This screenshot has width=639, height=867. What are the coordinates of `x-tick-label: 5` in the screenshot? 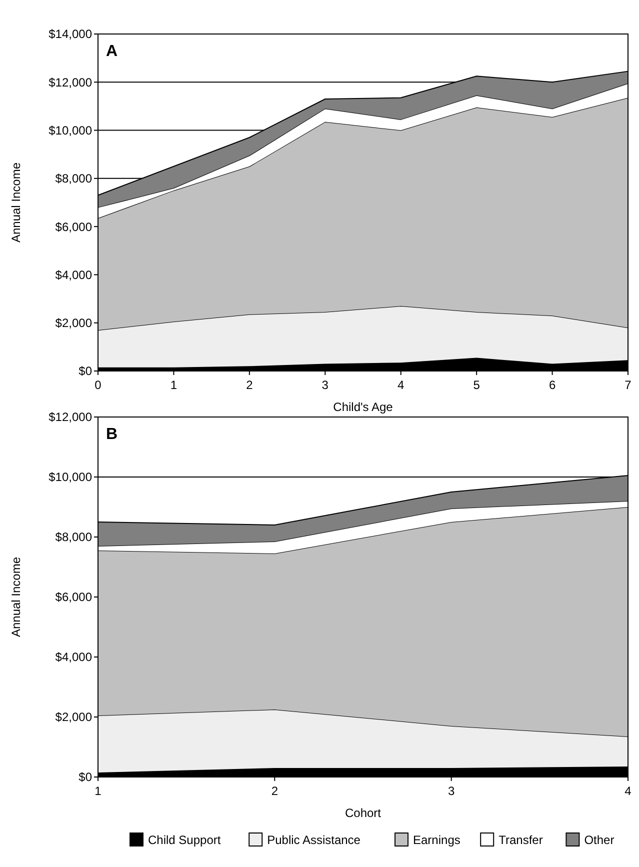 It's located at (476, 385).